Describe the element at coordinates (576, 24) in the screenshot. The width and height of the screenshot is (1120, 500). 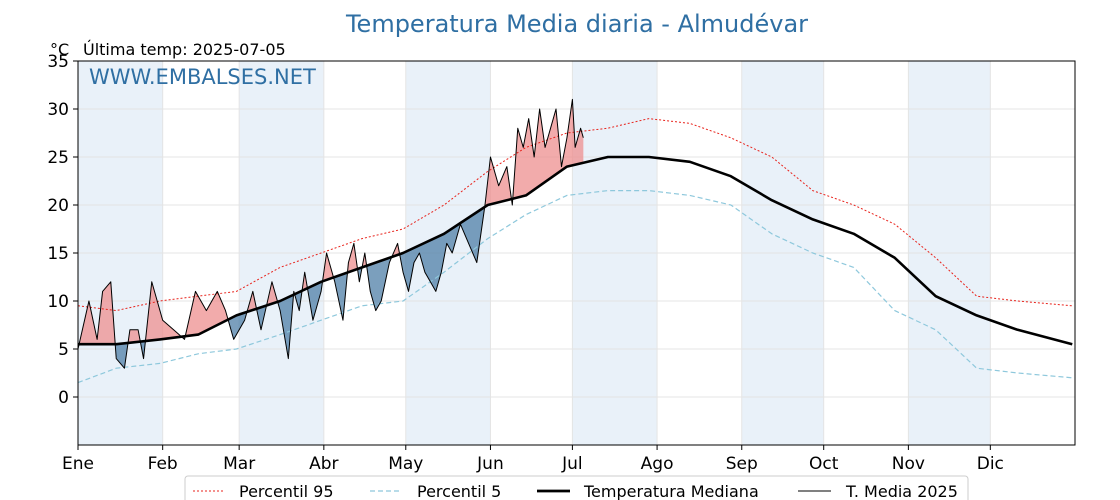
I see `chart-title: Temperatura Media diaria - Almudévar` at that location.